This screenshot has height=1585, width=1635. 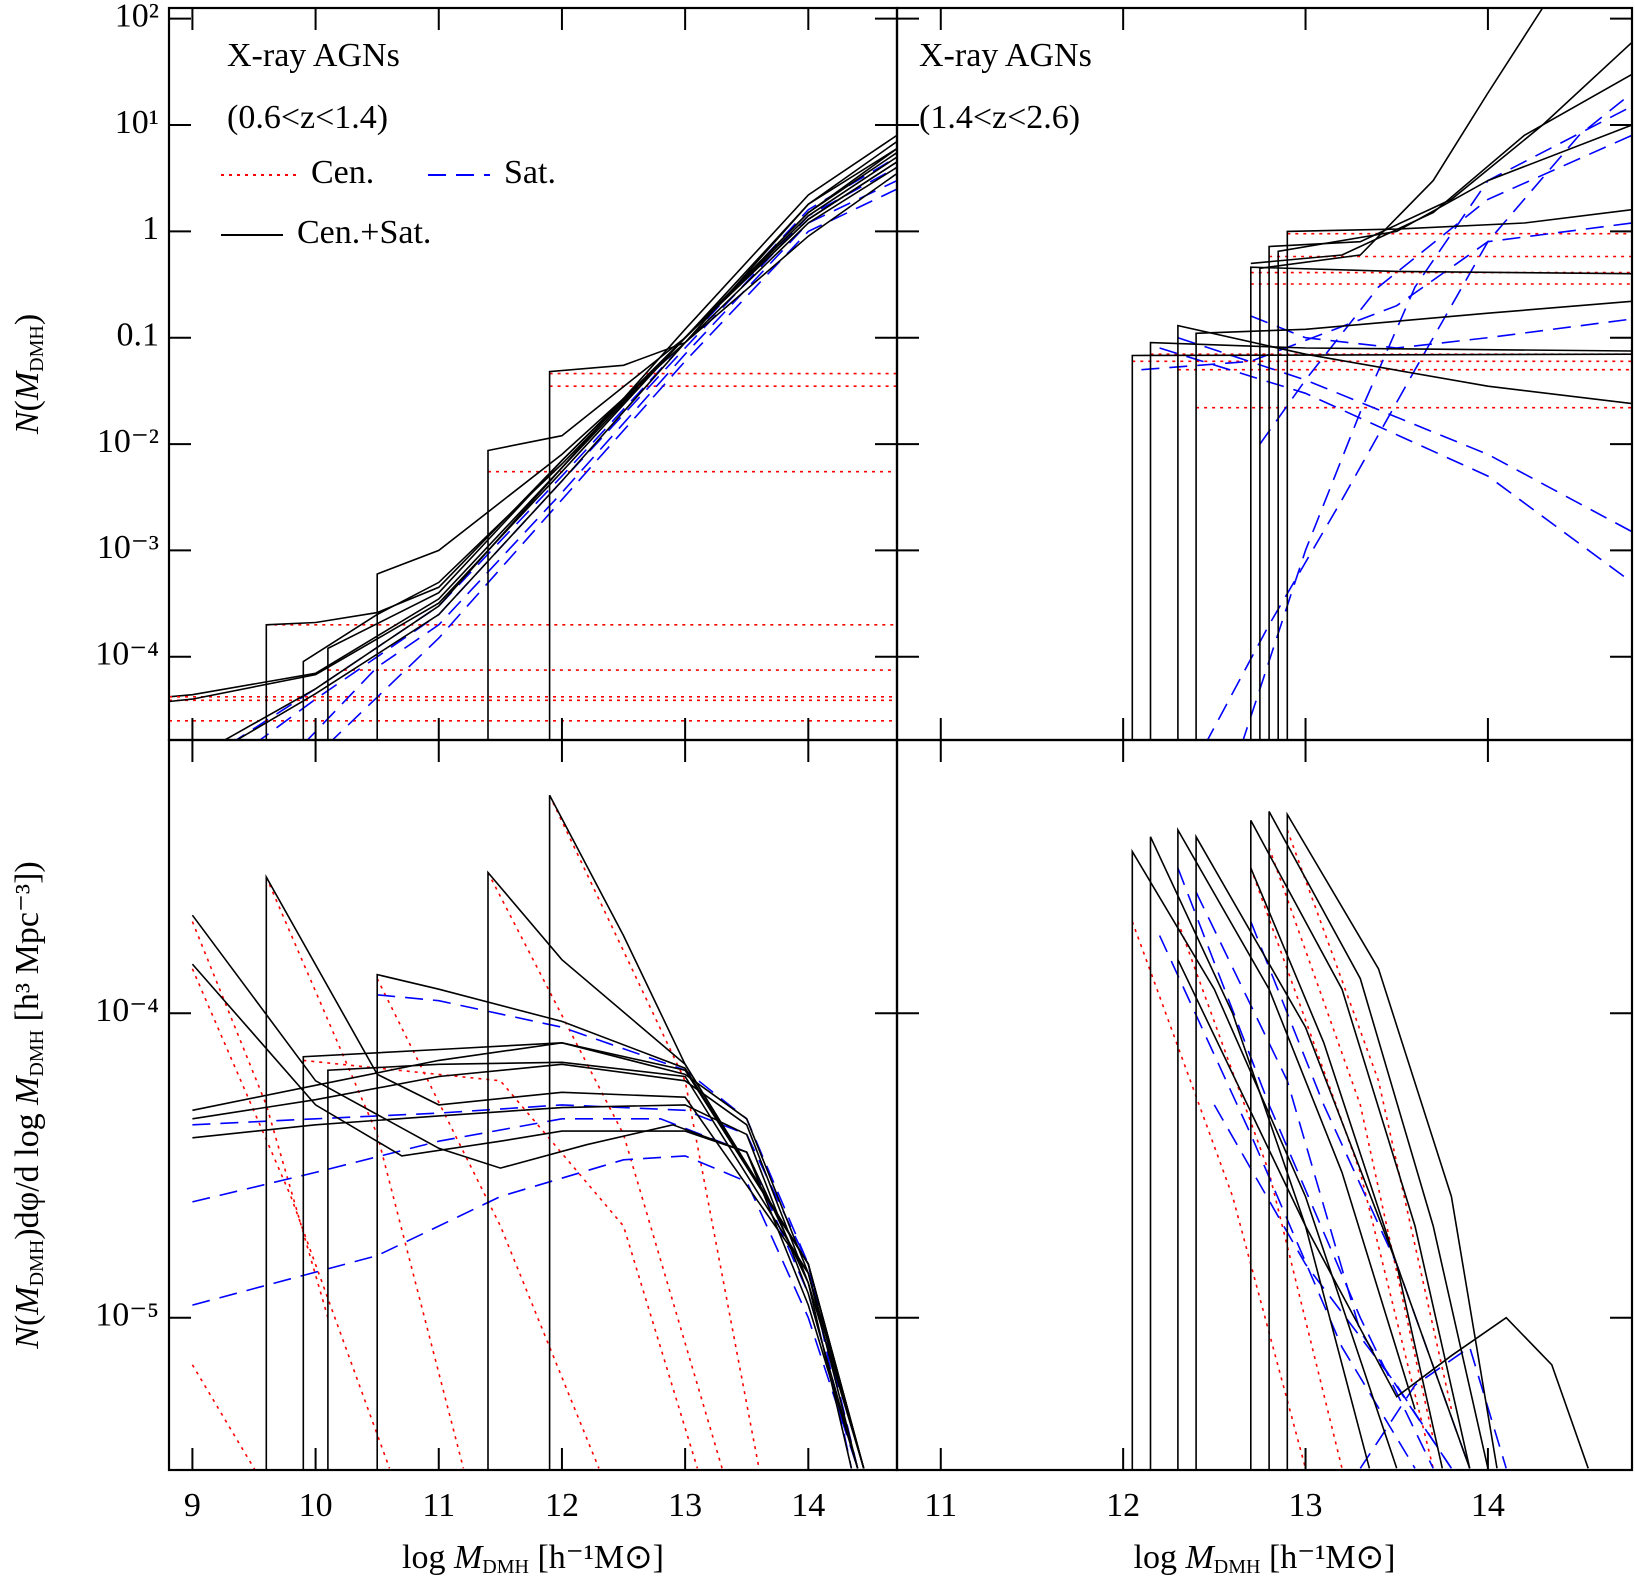 What do you see at coordinates (316, 1505) in the screenshot?
I see `x-tick-label: 10` at bounding box center [316, 1505].